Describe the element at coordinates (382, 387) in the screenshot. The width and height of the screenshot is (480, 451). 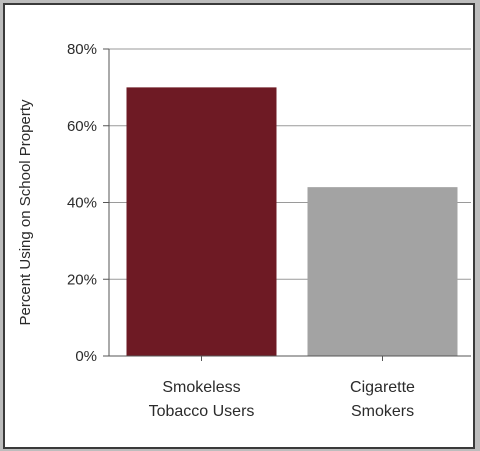
I see `x-category-label: Cigarette` at that location.